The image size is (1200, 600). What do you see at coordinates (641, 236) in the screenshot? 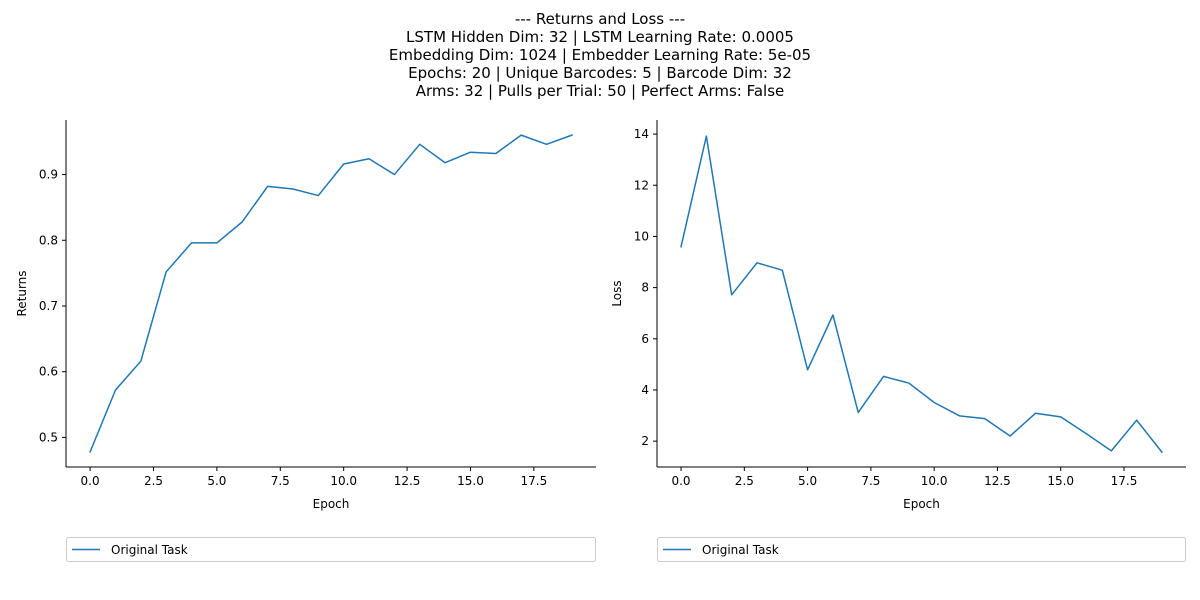
I see `y-tick-label: 10` at bounding box center [641, 236].